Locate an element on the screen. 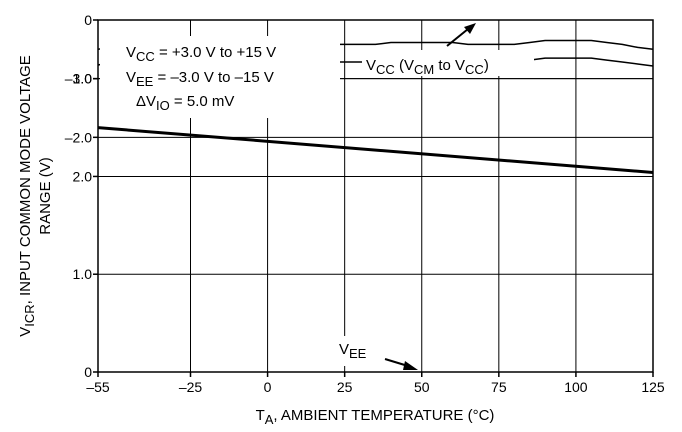 The image size is (682, 432). x-axis-label: TA, AMBIENT TEMPERATURE (°C) is located at coordinates (375, 417).